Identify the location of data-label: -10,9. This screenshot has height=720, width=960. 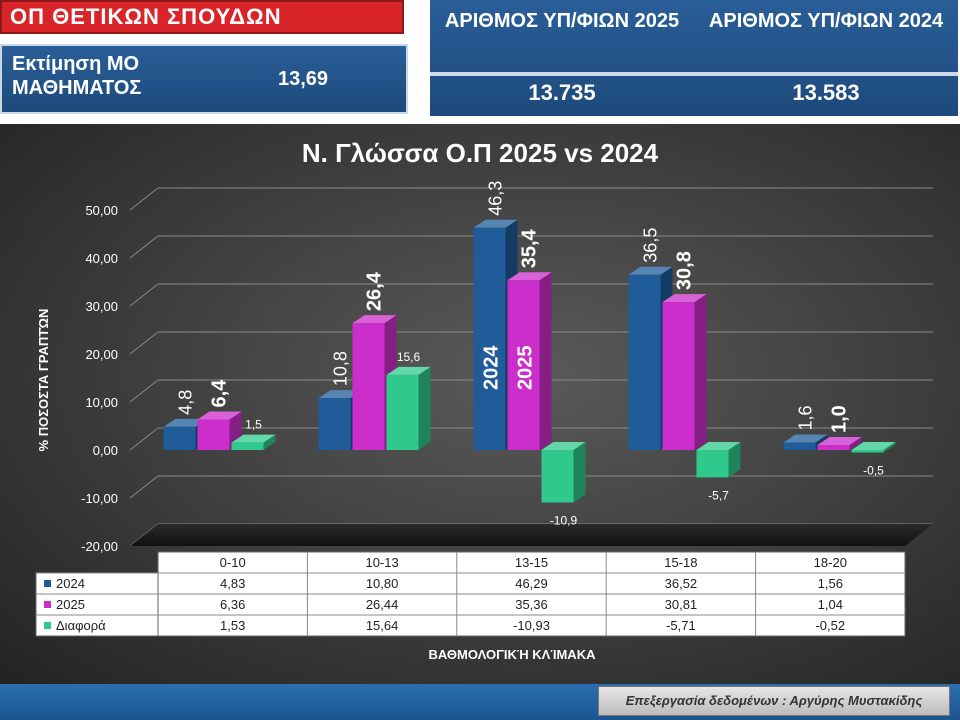
(564, 520).